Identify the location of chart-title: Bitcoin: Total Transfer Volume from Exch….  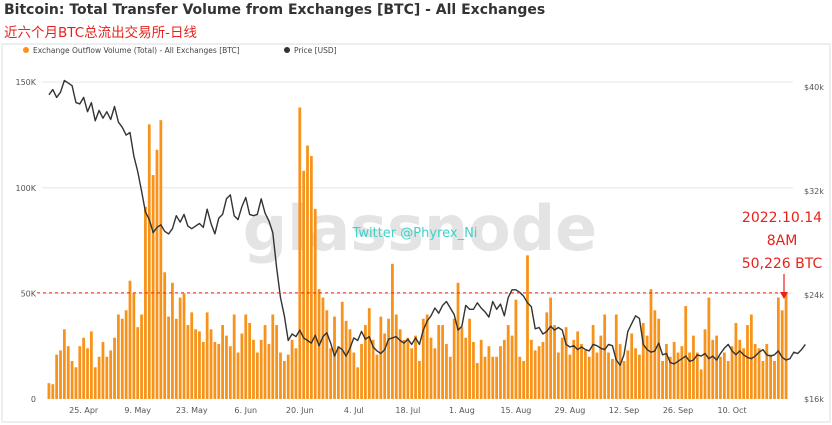
(275, 10).